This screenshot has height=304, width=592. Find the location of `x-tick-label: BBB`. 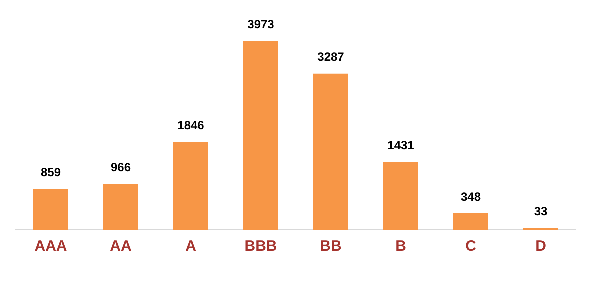

x-tick-label: BBB is located at coordinates (261, 247).